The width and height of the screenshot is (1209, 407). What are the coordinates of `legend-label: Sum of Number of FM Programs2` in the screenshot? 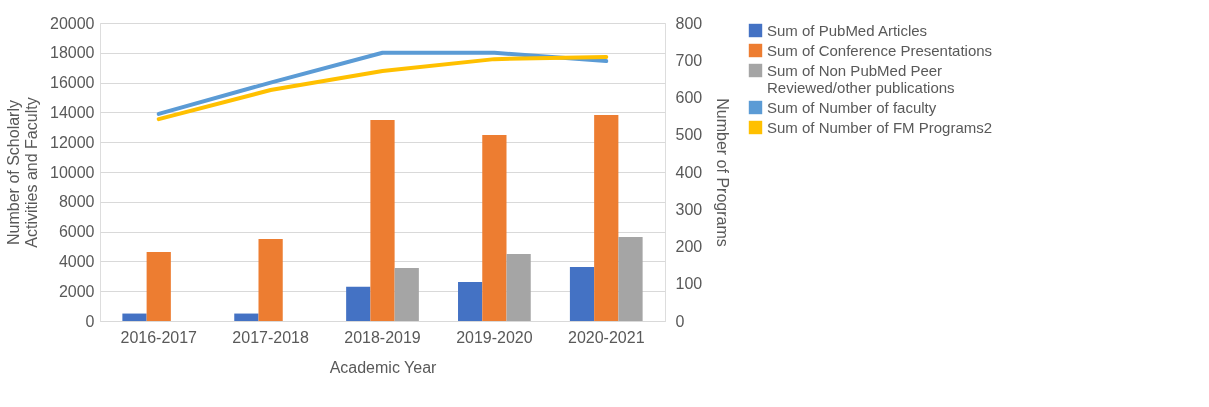 It's located at (880, 127).